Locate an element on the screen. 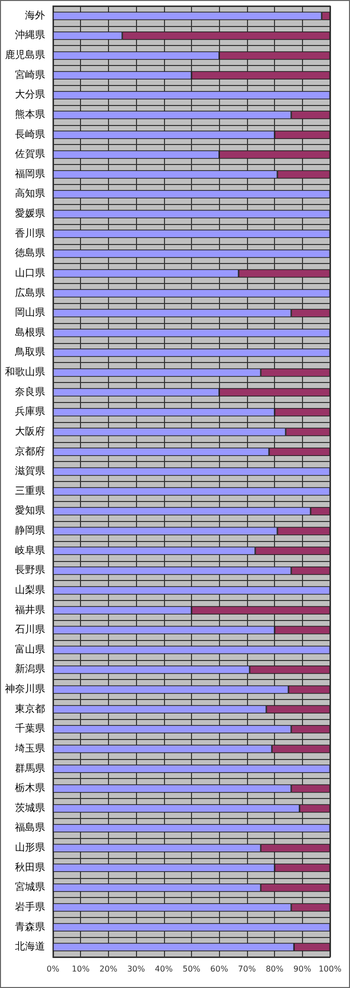 Image resolution: width=350 pixels, height=988 pixels. x-tick-label: 80% is located at coordinates (275, 969).